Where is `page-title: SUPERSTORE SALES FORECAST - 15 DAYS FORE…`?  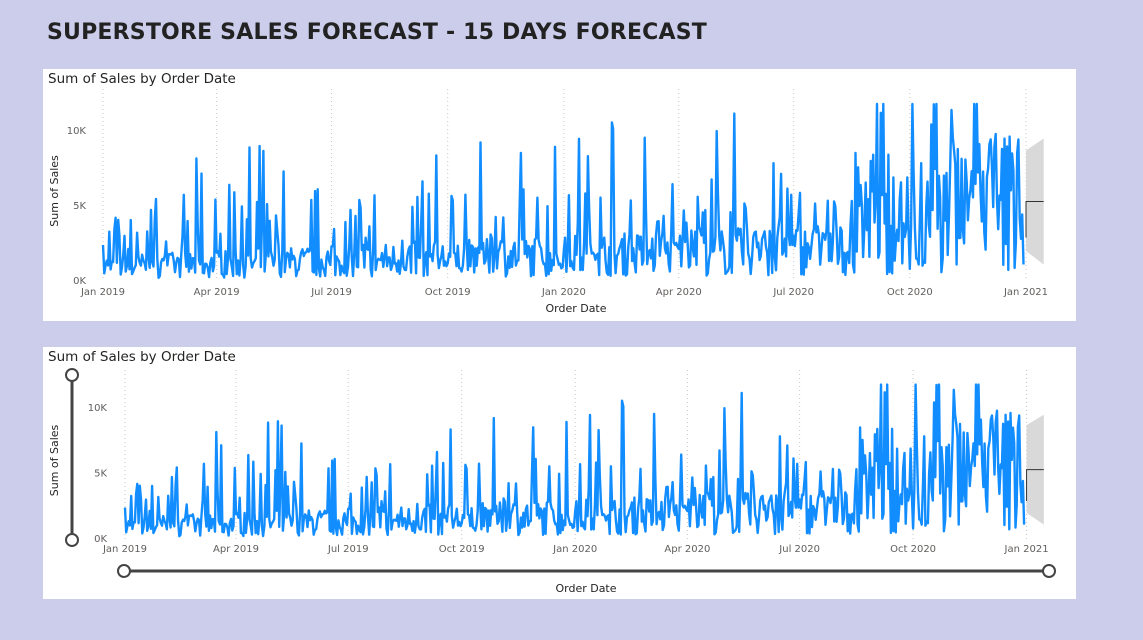 page-title: SUPERSTORE SALES FORECAST - 15 DAYS FORE… is located at coordinates (377, 32).